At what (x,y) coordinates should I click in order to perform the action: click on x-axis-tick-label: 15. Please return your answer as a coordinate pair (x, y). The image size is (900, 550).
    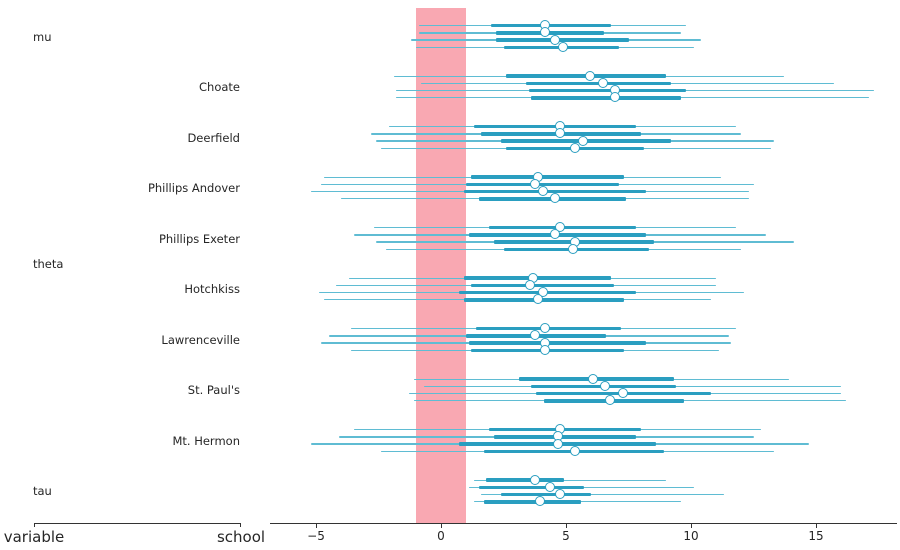
    Looking at the image, I should click on (816, 536).